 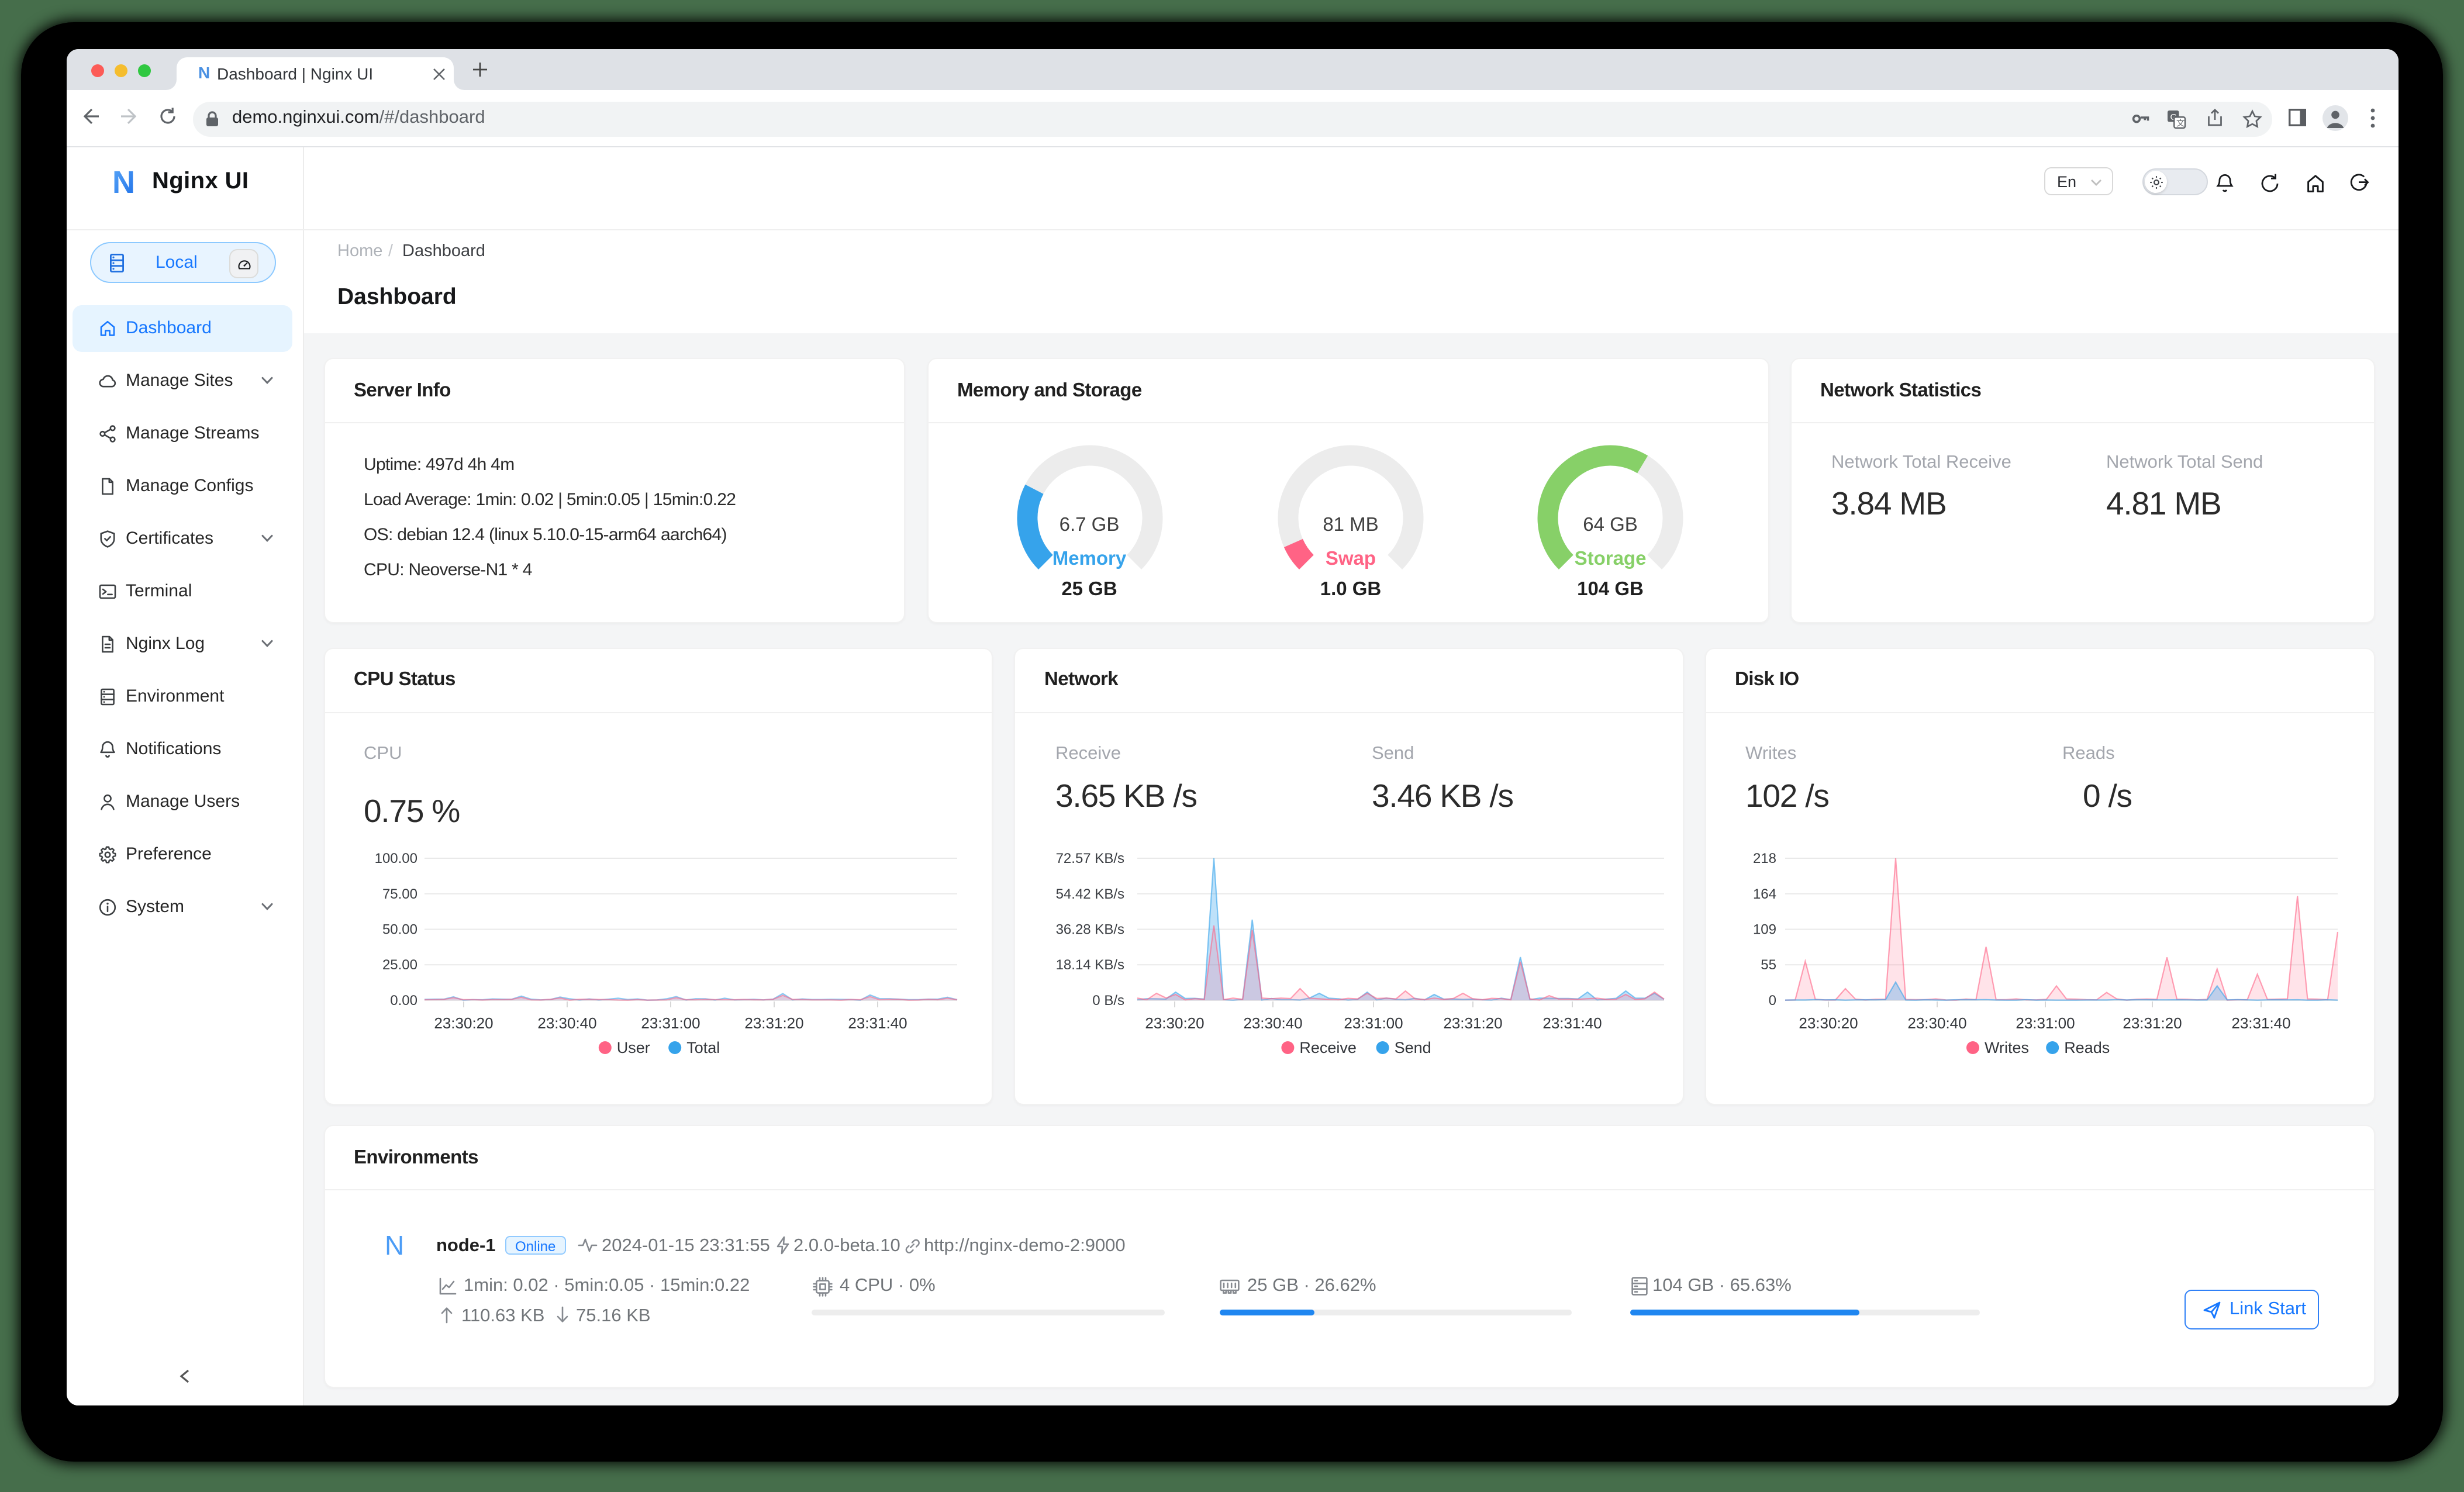 I want to click on svg-text: 54.42 KB/s, so click(x=1090, y=894).